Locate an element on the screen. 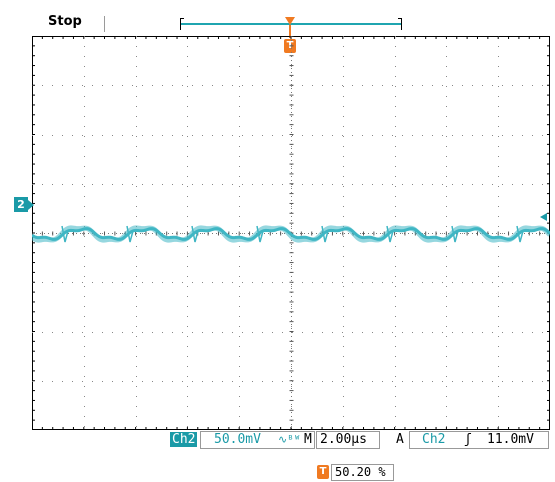 The image size is (555, 482). bandwidth-limit-icon: ∿ᴮᵂ is located at coordinates (289, 439).